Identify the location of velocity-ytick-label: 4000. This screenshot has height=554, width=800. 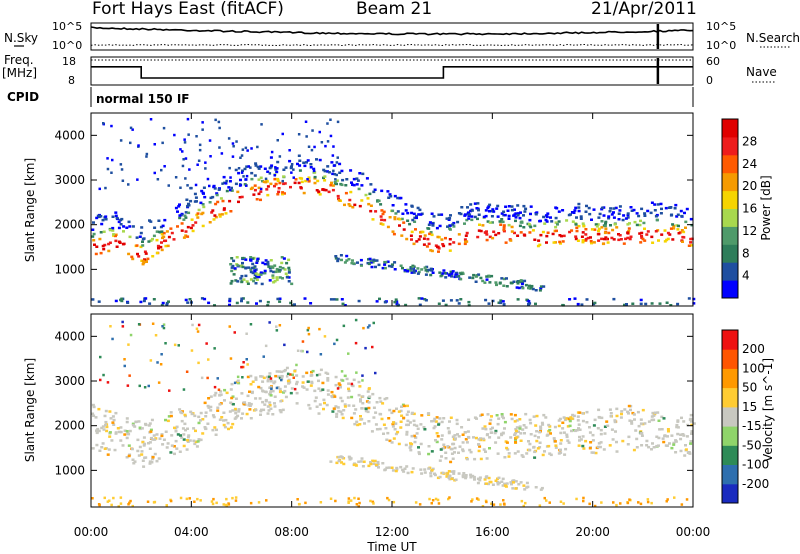
(69, 336).